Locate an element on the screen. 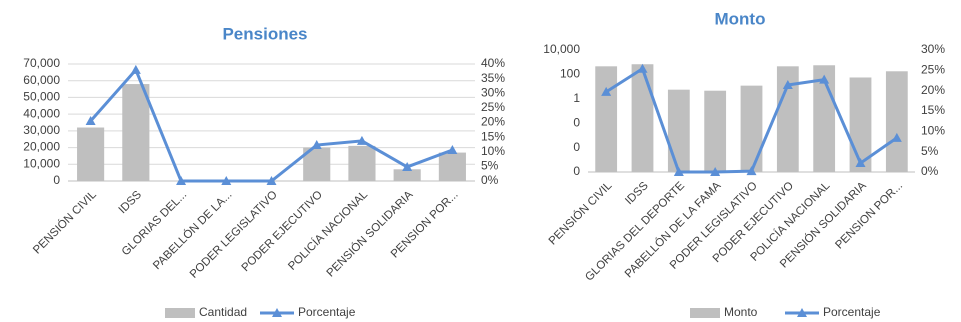 This screenshot has height=322, width=961. y2-tick-label: 40% is located at coordinates (493, 63).